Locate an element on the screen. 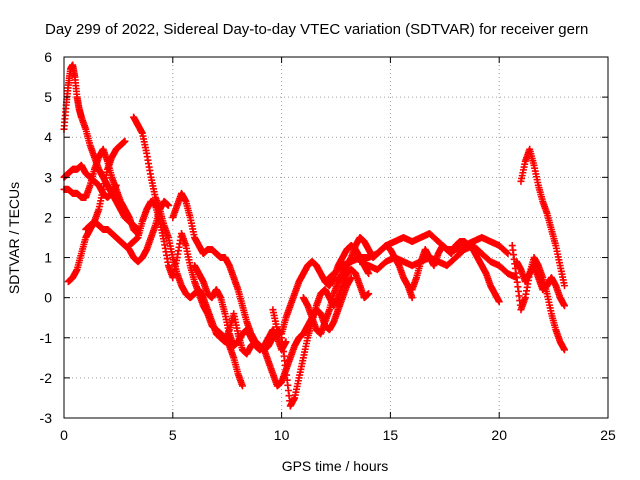 This screenshot has height=480, width=640. y-tick-label: 5 is located at coordinates (48, 97).